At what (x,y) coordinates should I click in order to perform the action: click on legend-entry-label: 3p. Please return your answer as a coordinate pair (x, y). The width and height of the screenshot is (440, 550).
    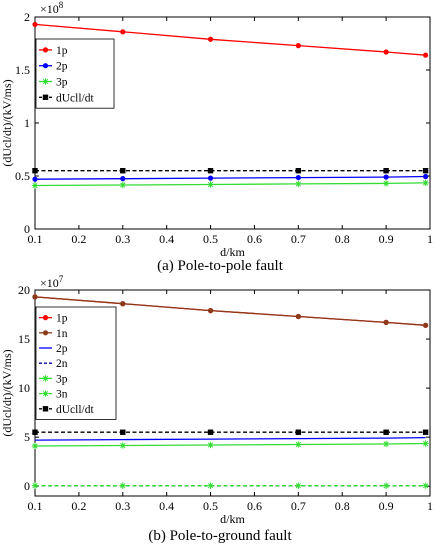
    Looking at the image, I should click on (62, 83).